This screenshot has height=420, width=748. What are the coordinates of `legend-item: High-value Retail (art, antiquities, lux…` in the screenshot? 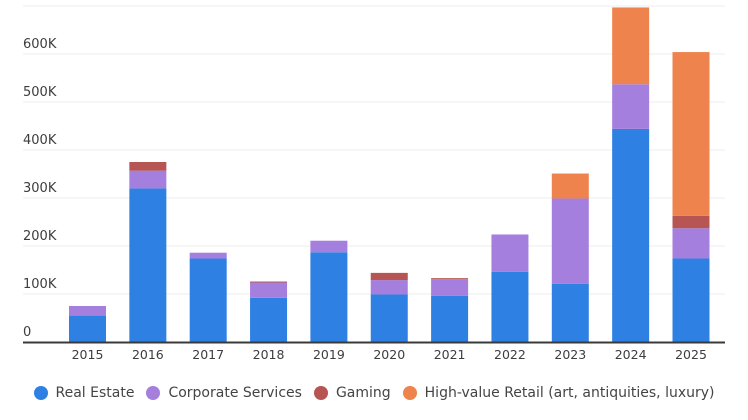 It's located at (558, 393).